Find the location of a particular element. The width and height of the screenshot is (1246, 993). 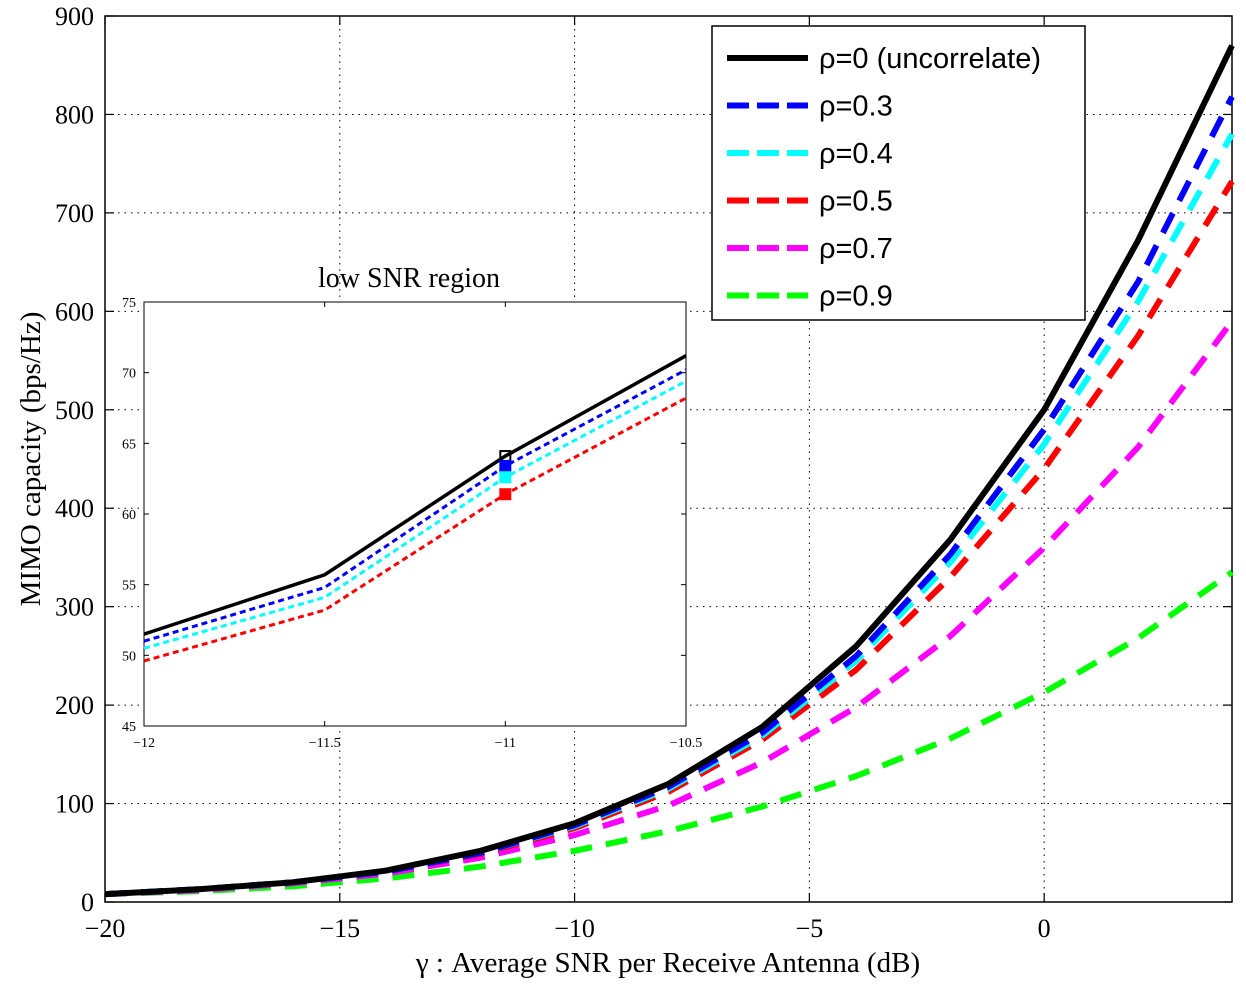

inset-y-tick-label: 60 is located at coordinates (129, 515).